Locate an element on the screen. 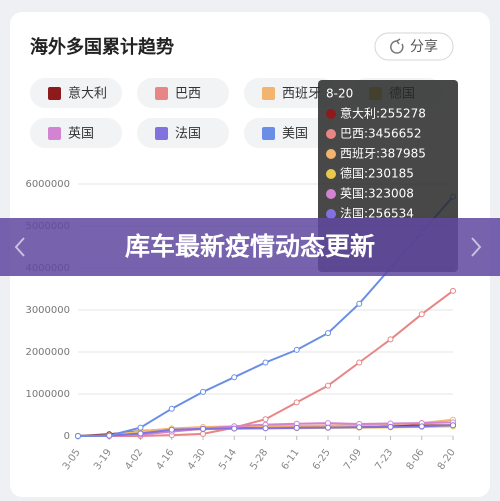 The width and height of the screenshot is (500, 501). share-icon is located at coordinates (397, 46).